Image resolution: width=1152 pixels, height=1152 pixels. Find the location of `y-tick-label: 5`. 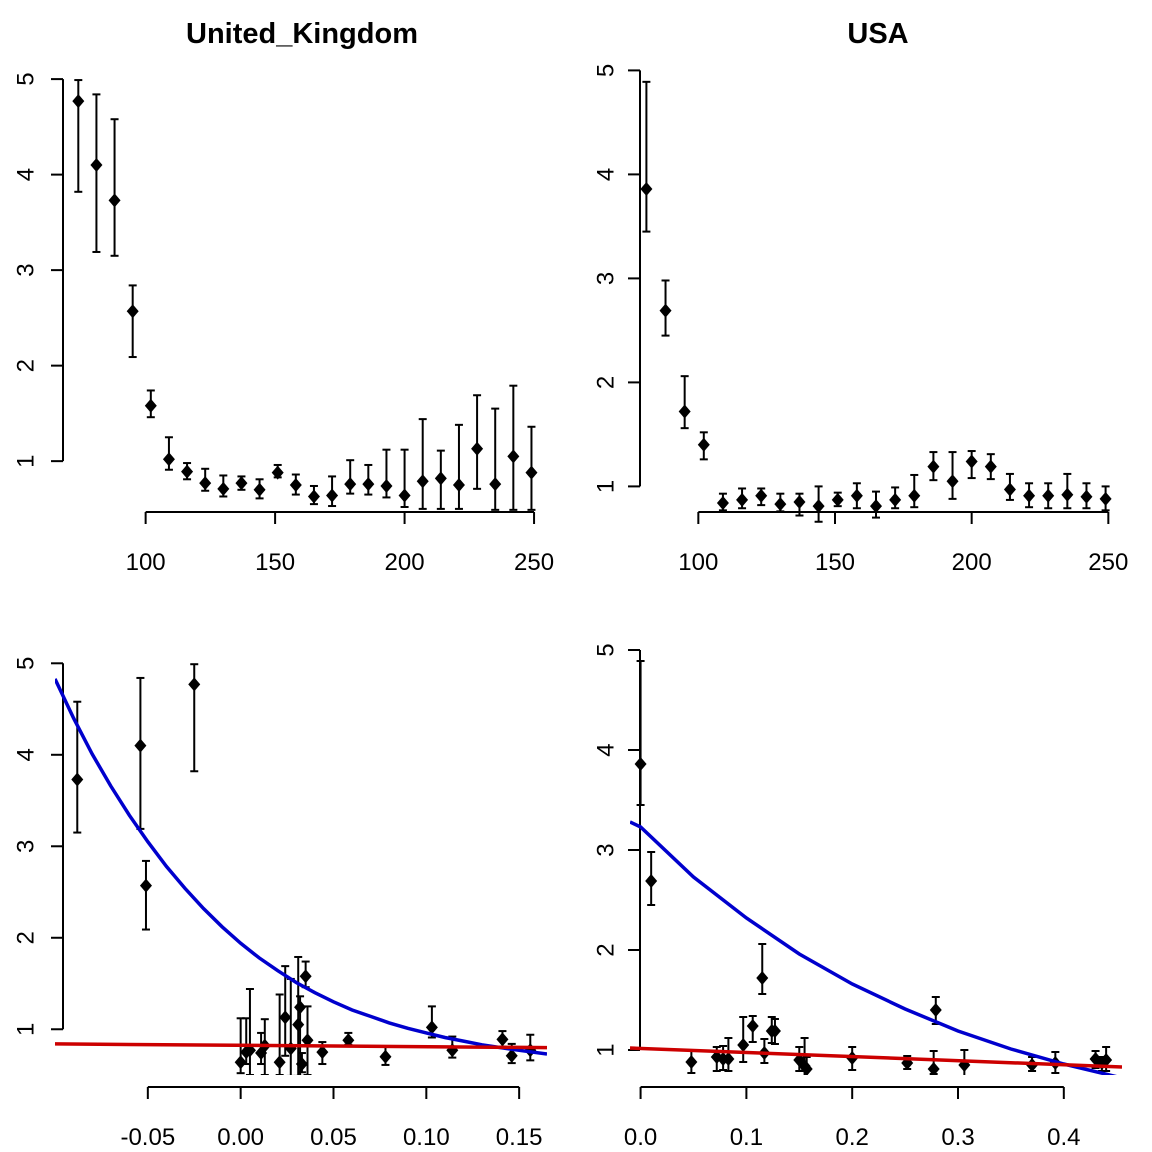

y-tick-label: 5 is located at coordinates (606, 649).